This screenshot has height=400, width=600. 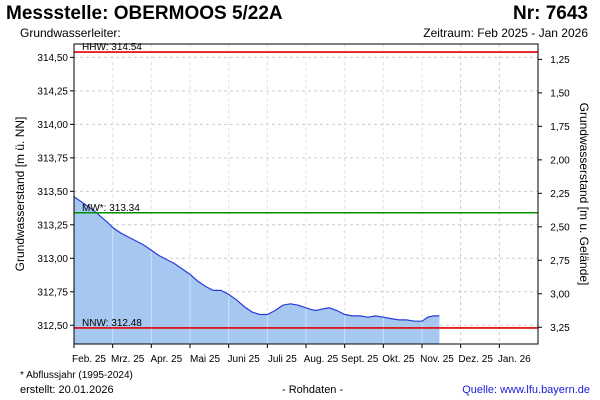 I want to click on x-tick-label: Nov. 25, so click(x=437, y=359).